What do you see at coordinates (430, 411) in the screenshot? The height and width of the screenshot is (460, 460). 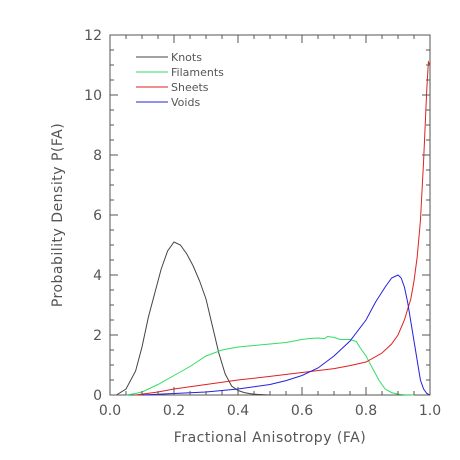 I see `x-tick-label: 1.0` at bounding box center [430, 411].